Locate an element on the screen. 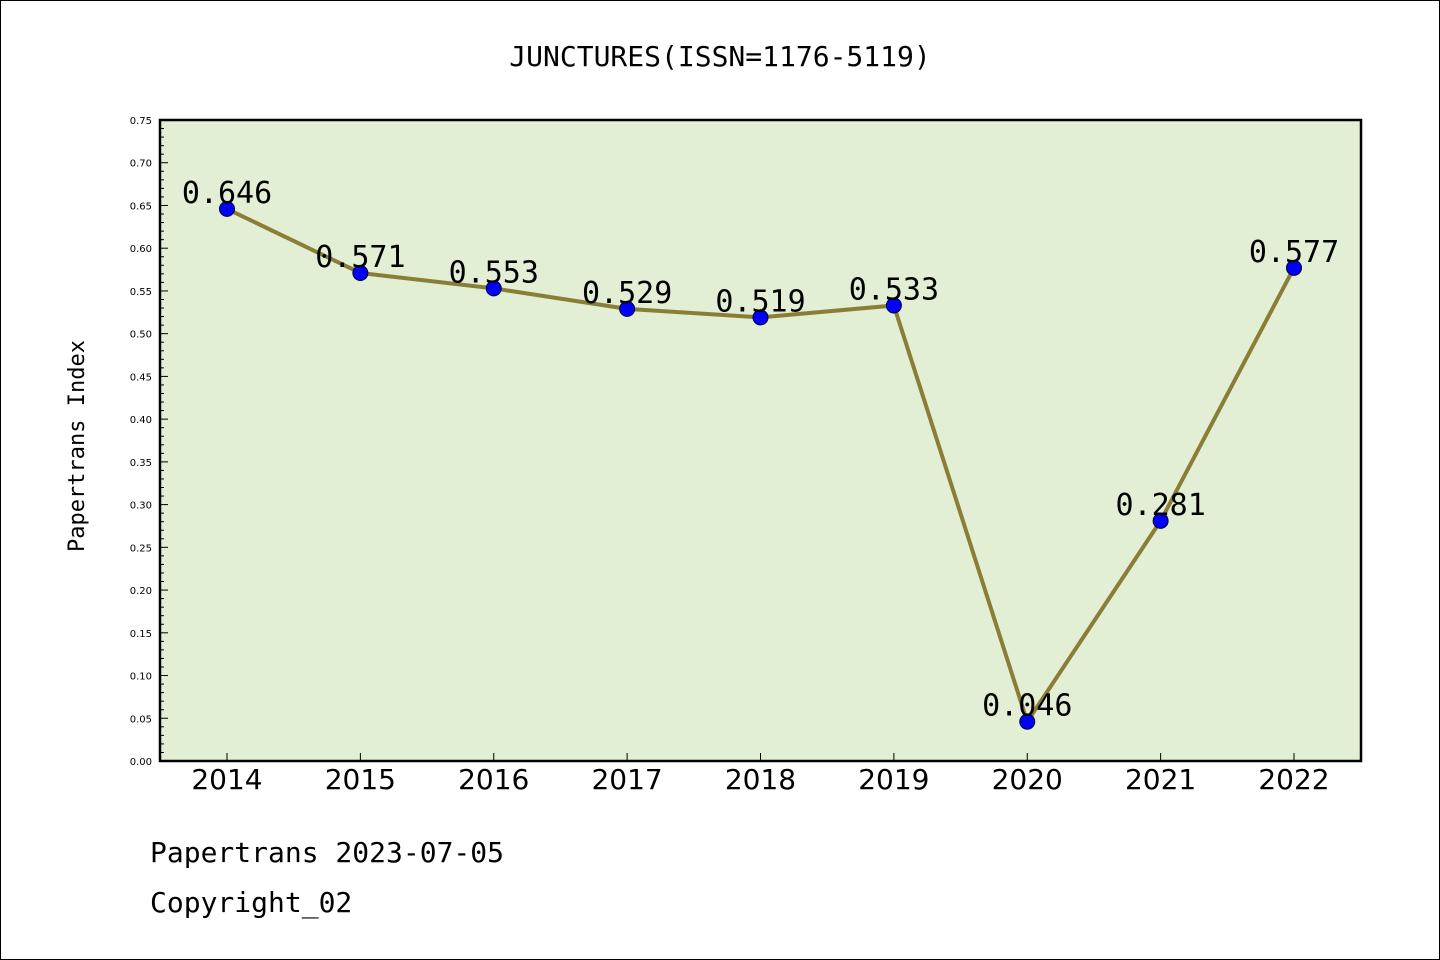 The height and width of the screenshot is (960, 1440). data-label-2017: 0.529 is located at coordinates (627, 293).